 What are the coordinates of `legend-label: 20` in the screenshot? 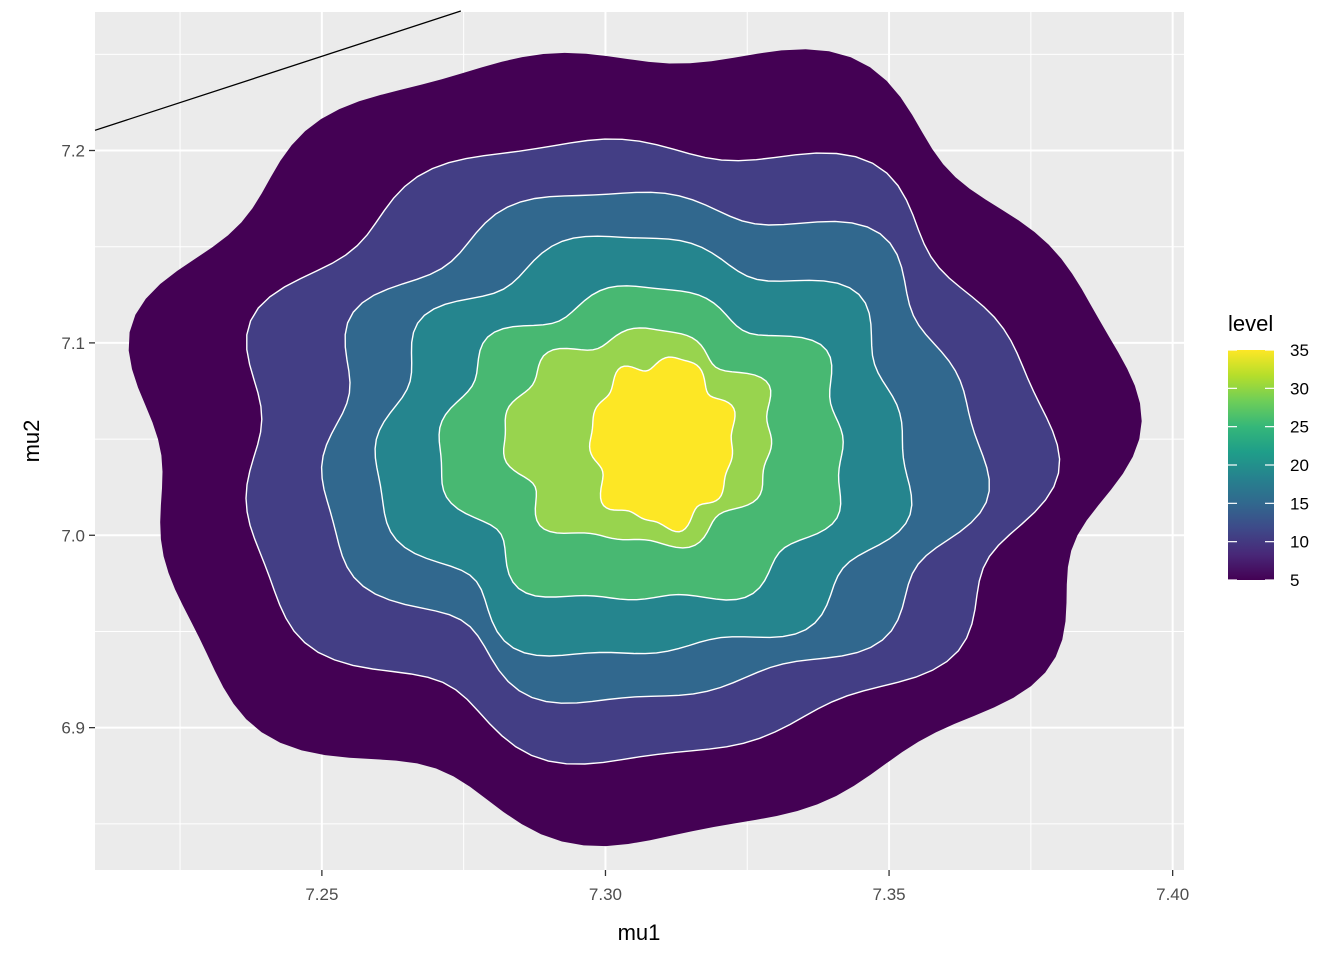 It's located at (1299, 465).